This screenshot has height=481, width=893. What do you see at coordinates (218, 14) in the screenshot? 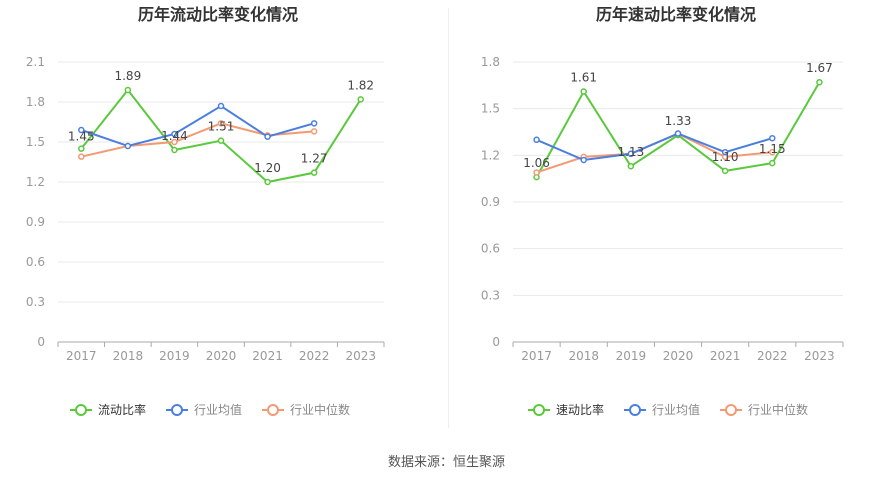
I see `chart-title: 历年流动比率变化情况` at bounding box center [218, 14].